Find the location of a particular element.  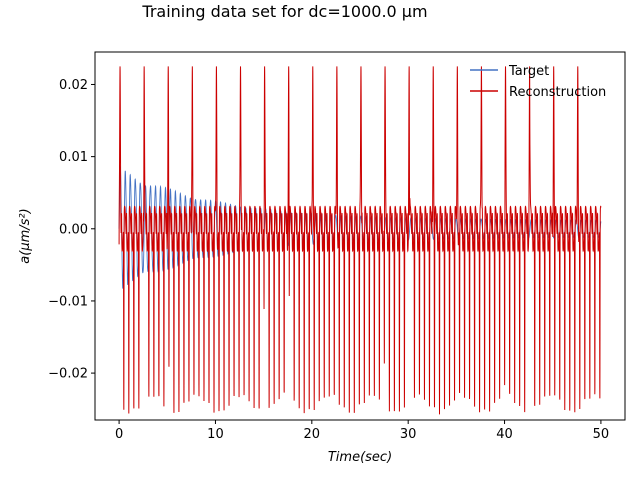

y-axis-ticks: −0.02 −0.01 0.00 0.01 0.02 is located at coordinates (71, 230).